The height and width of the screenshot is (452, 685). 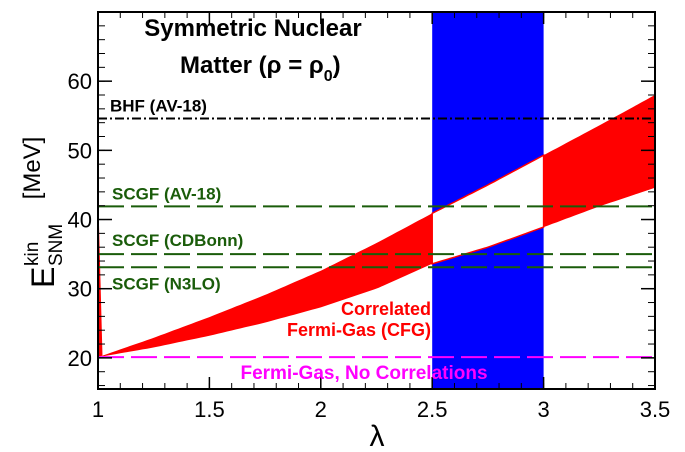 What do you see at coordinates (80, 289) in the screenshot?
I see `y-tick-label: 30` at bounding box center [80, 289].